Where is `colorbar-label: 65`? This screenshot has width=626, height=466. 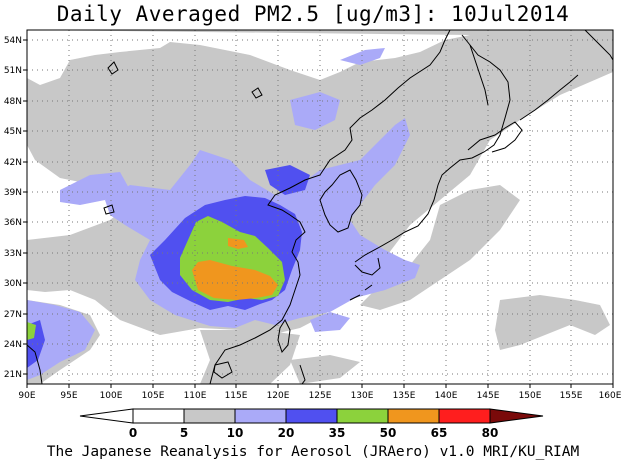
colorbar-label: 65 is located at coordinates (439, 433).